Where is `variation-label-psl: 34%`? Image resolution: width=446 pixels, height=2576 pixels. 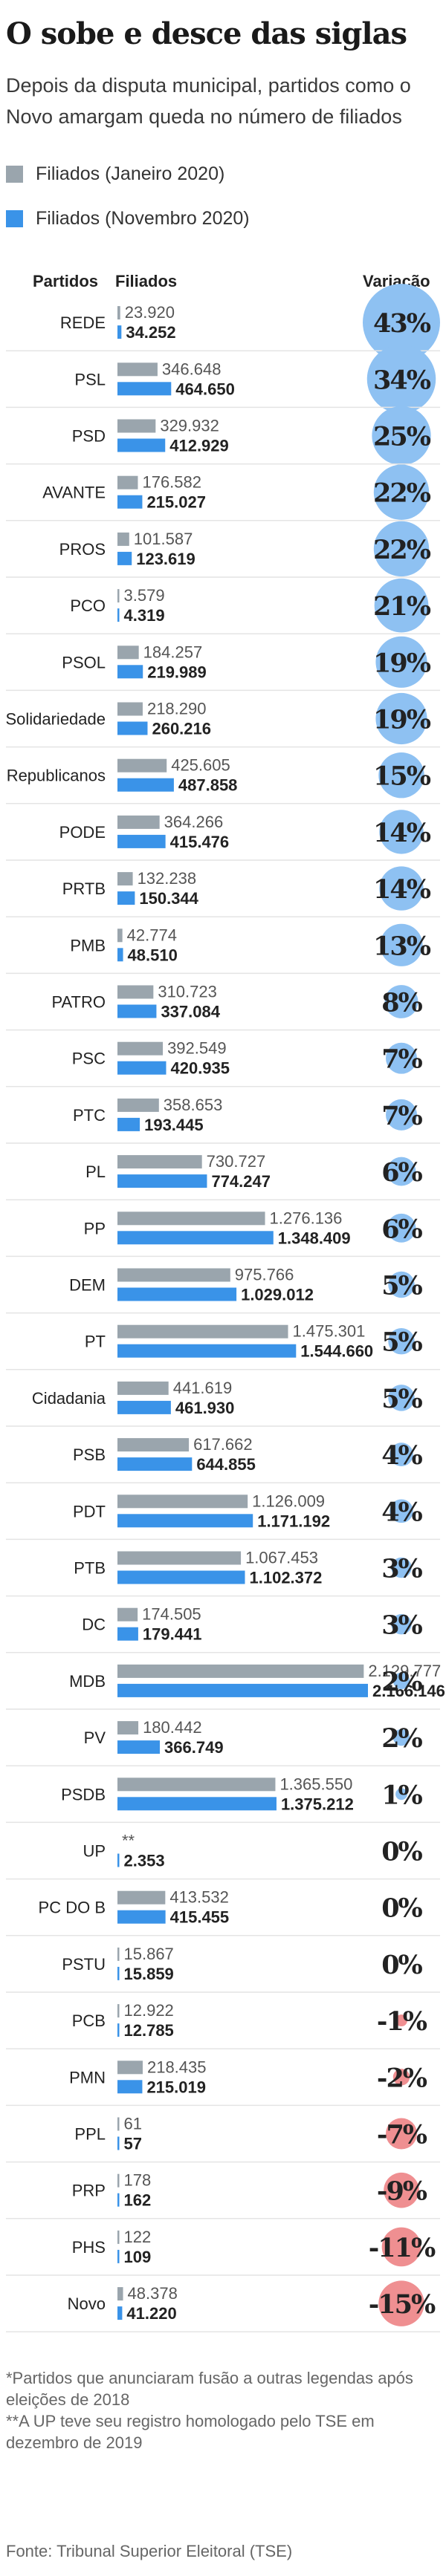
variation-label-psl: 34% is located at coordinates (402, 380).